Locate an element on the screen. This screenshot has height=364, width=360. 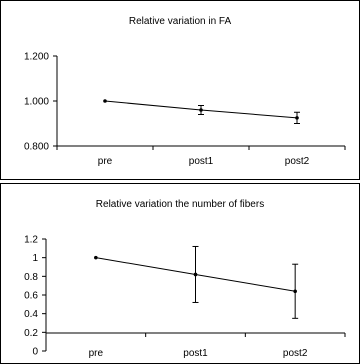
y-tick-label: 0.8 is located at coordinates (31, 277).